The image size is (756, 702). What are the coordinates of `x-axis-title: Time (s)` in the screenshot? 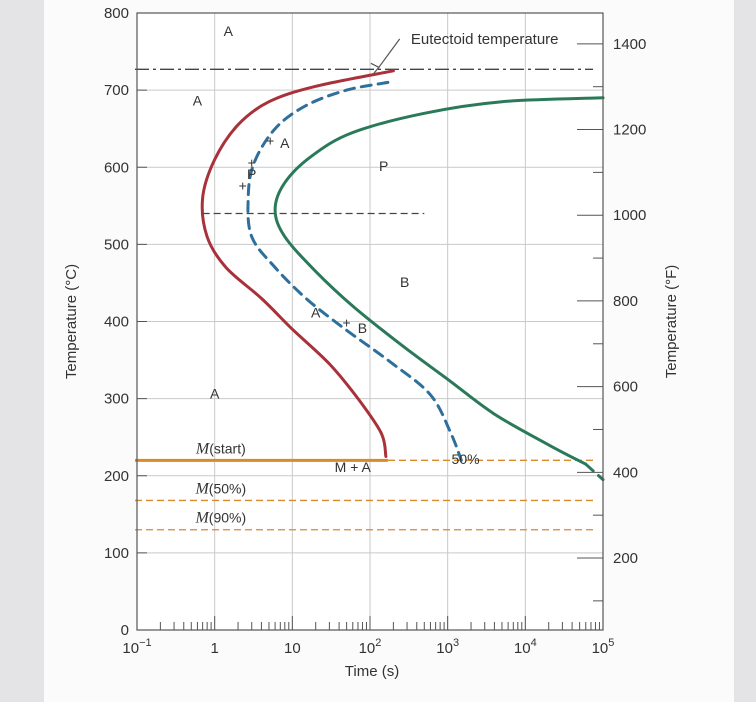 It's located at (372, 671).